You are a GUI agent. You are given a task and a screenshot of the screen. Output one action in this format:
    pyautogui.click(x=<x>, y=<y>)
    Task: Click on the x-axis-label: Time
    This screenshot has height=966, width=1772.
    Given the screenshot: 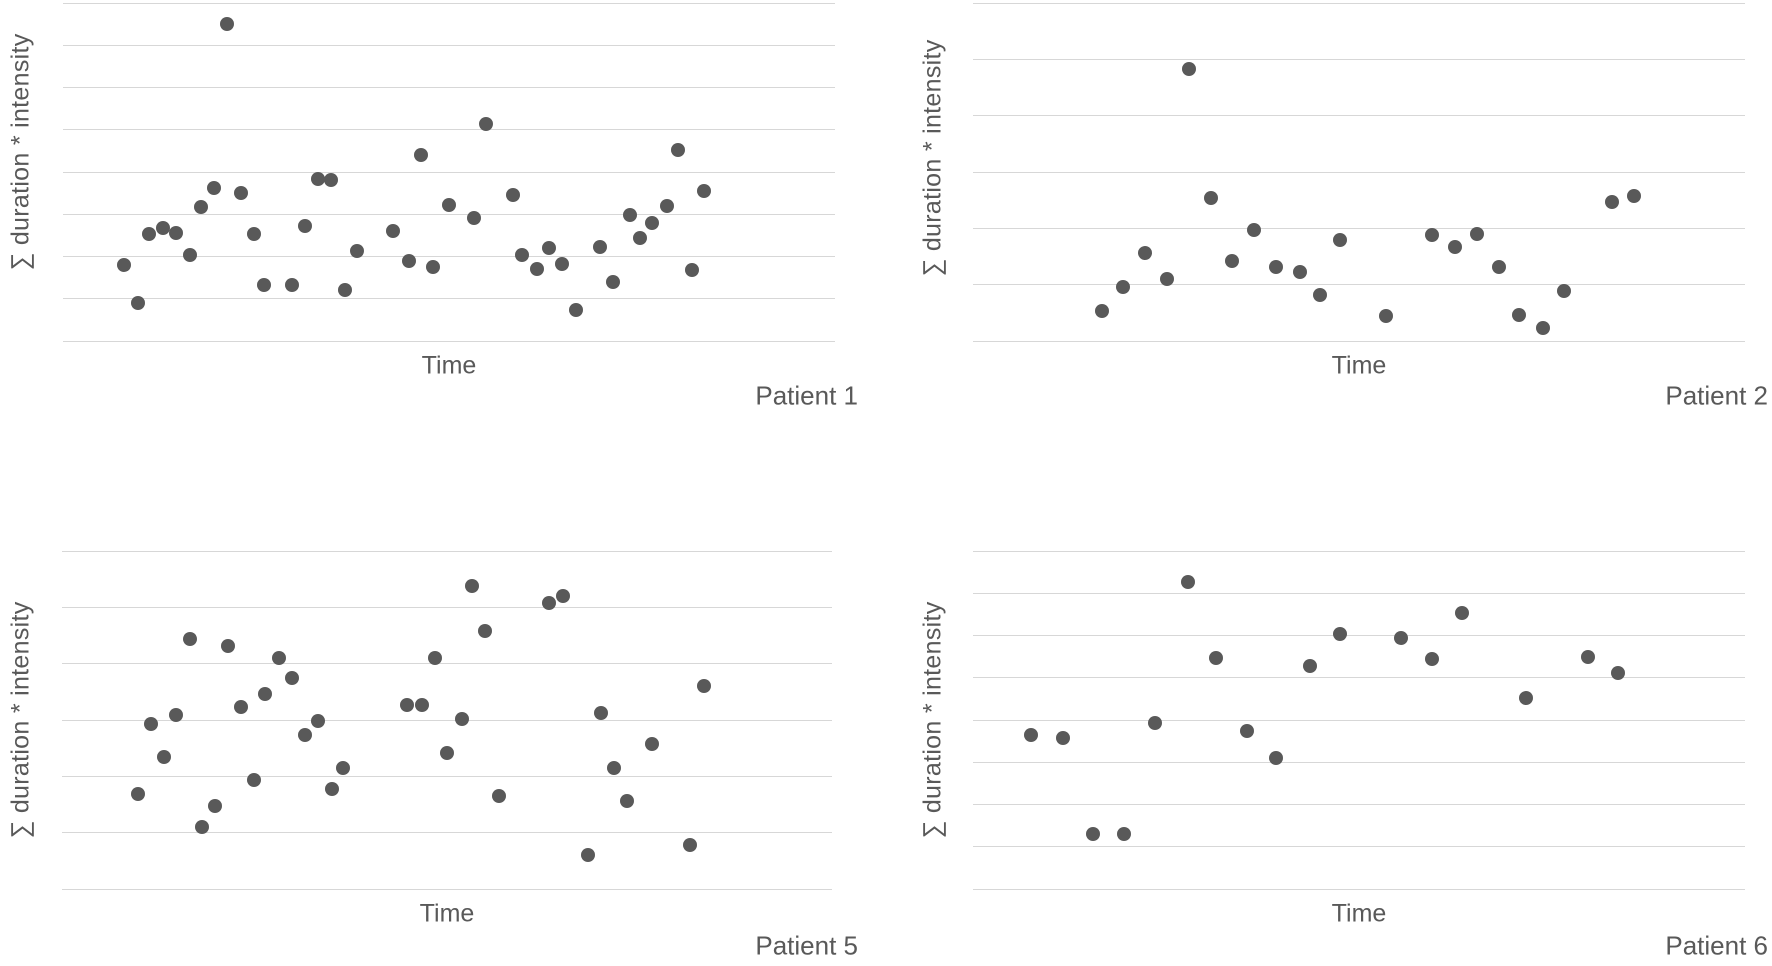 What is the action you would take?
    pyautogui.click(x=447, y=913)
    